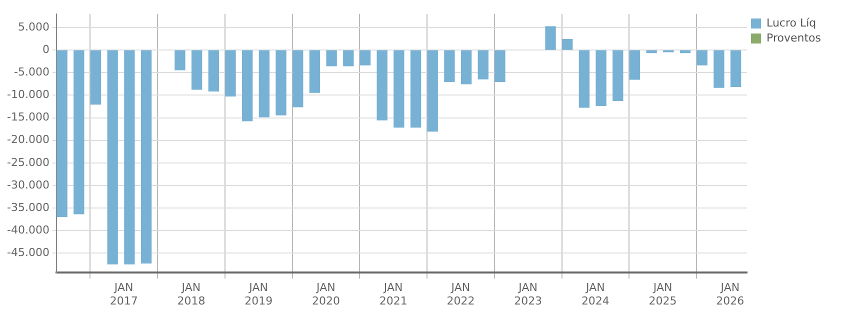 This screenshot has width=851, height=313. Describe the element at coordinates (32, 72) in the screenshot. I see `y-tick-label: -5.000` at that location.